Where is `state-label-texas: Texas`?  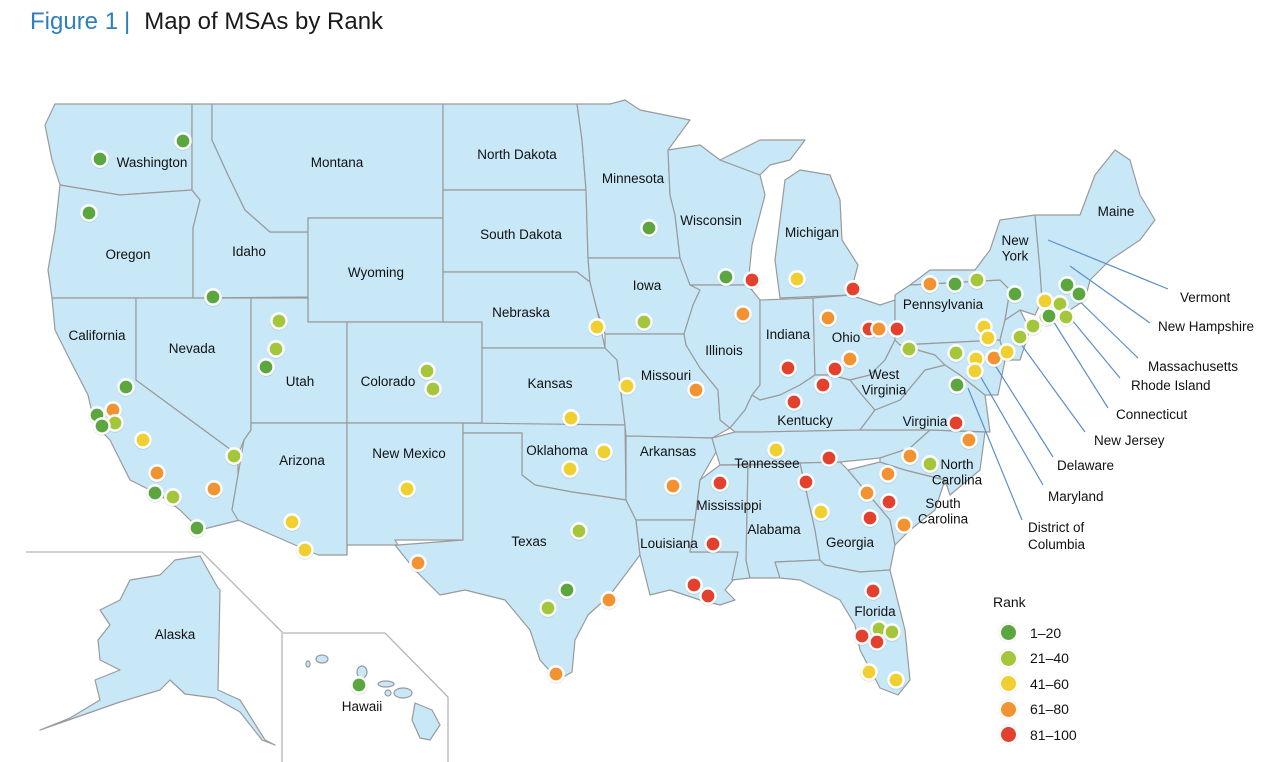 state-label-texas: Texas is located at coordinates (529, 541).